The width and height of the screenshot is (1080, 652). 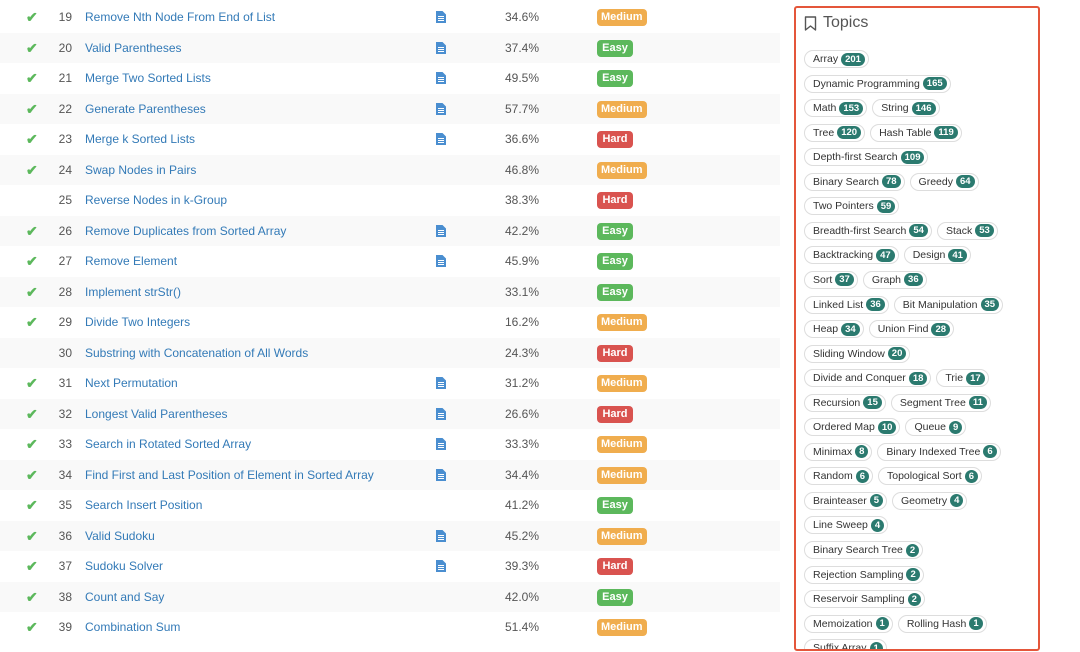 I want to click on problem-title-link: Valid Sudoku, so click(x=120, y=535).